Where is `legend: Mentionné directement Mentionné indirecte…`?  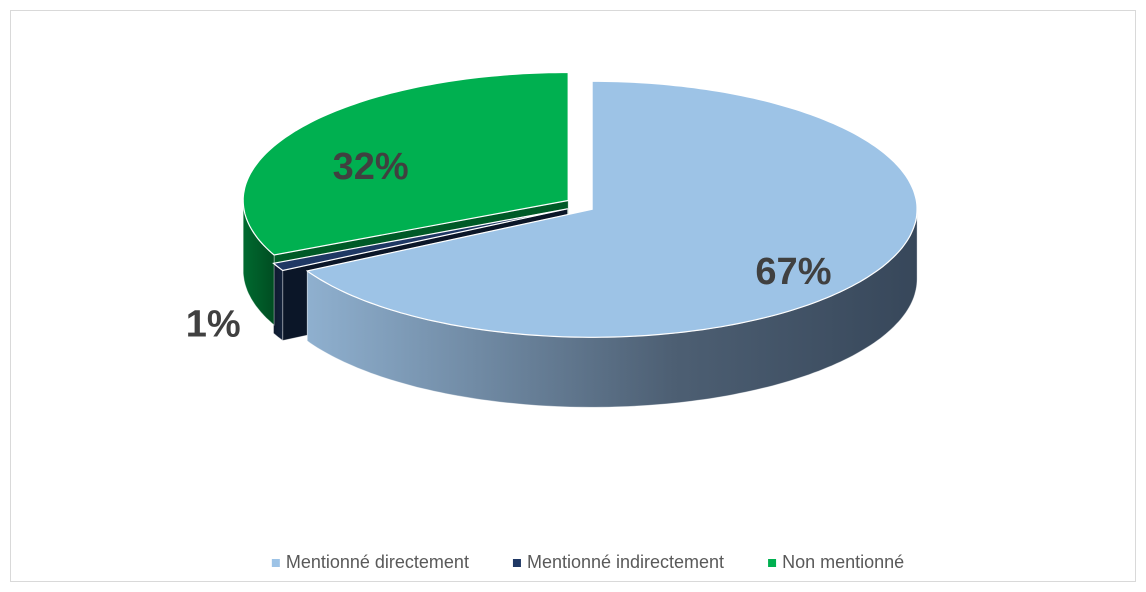 legend: Mentionné directement Mentionné indirecte… is located at coordinates (587, 562).